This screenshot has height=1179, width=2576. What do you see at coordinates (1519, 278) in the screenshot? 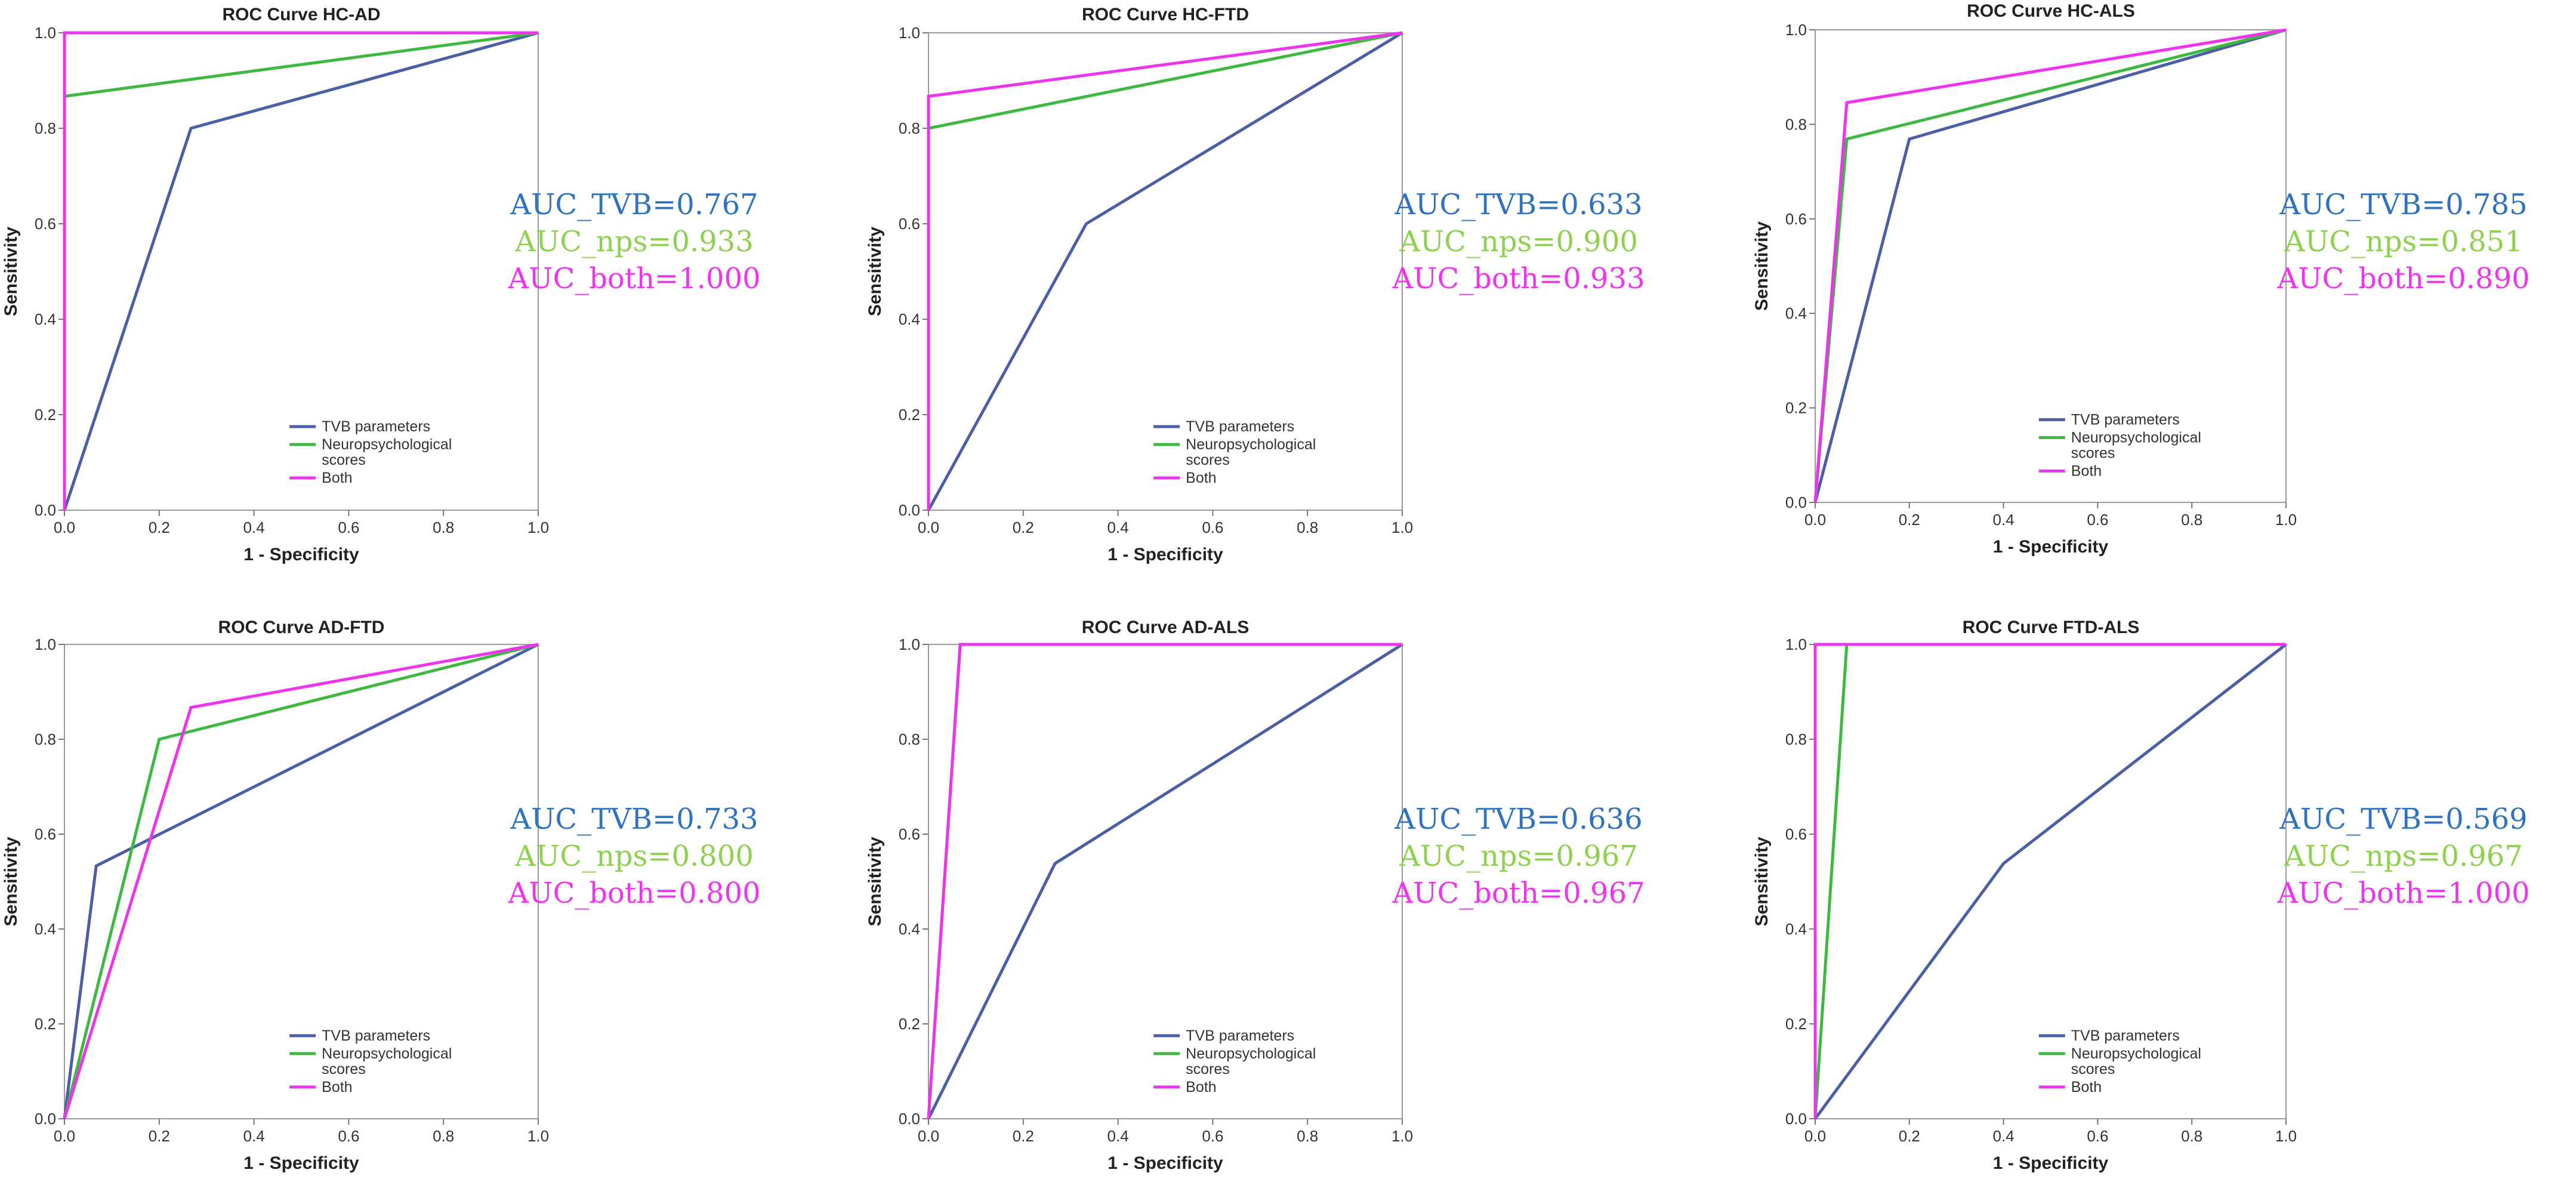
I see `auc-both-label: AUC_both=0.933` at bounding box center [1519, 278].